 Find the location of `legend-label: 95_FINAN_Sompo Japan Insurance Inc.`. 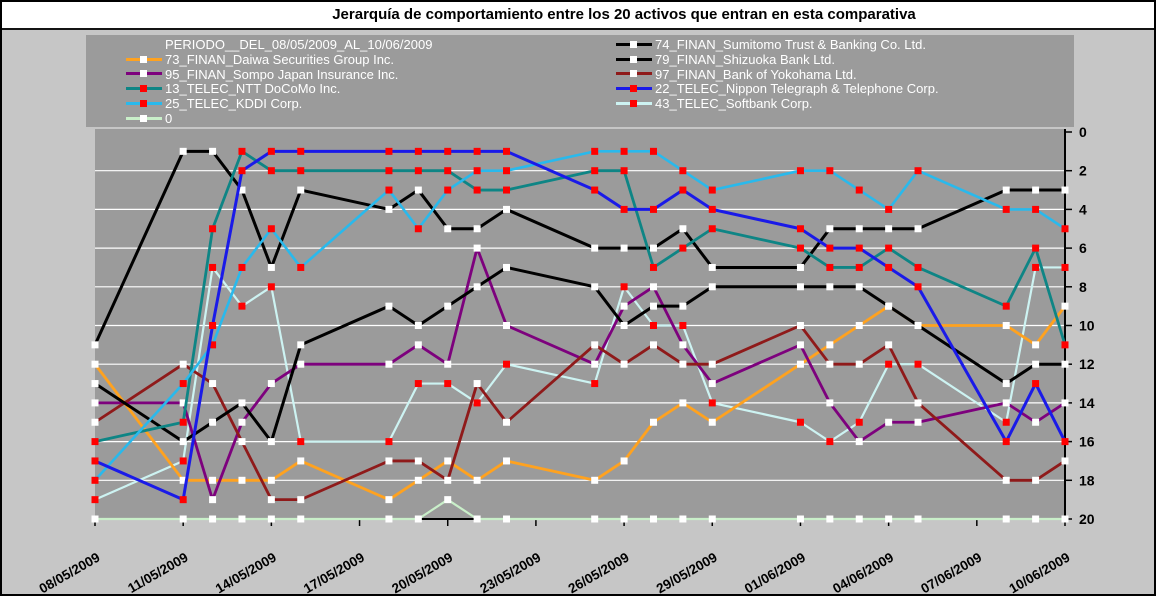

legend-label: 95_FINAN_Sompo Japan Insurance Inc. is located at coordinates (282, 74).